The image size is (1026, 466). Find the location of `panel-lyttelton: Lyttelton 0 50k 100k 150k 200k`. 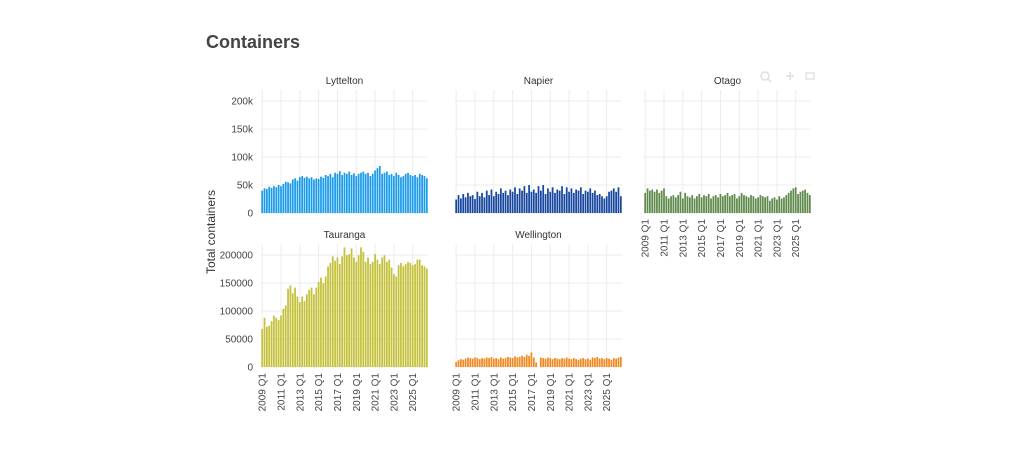

panel-lyttelton: Lyttelton 0 50k 100k 150k 200k is located at coordinates (329, 148).